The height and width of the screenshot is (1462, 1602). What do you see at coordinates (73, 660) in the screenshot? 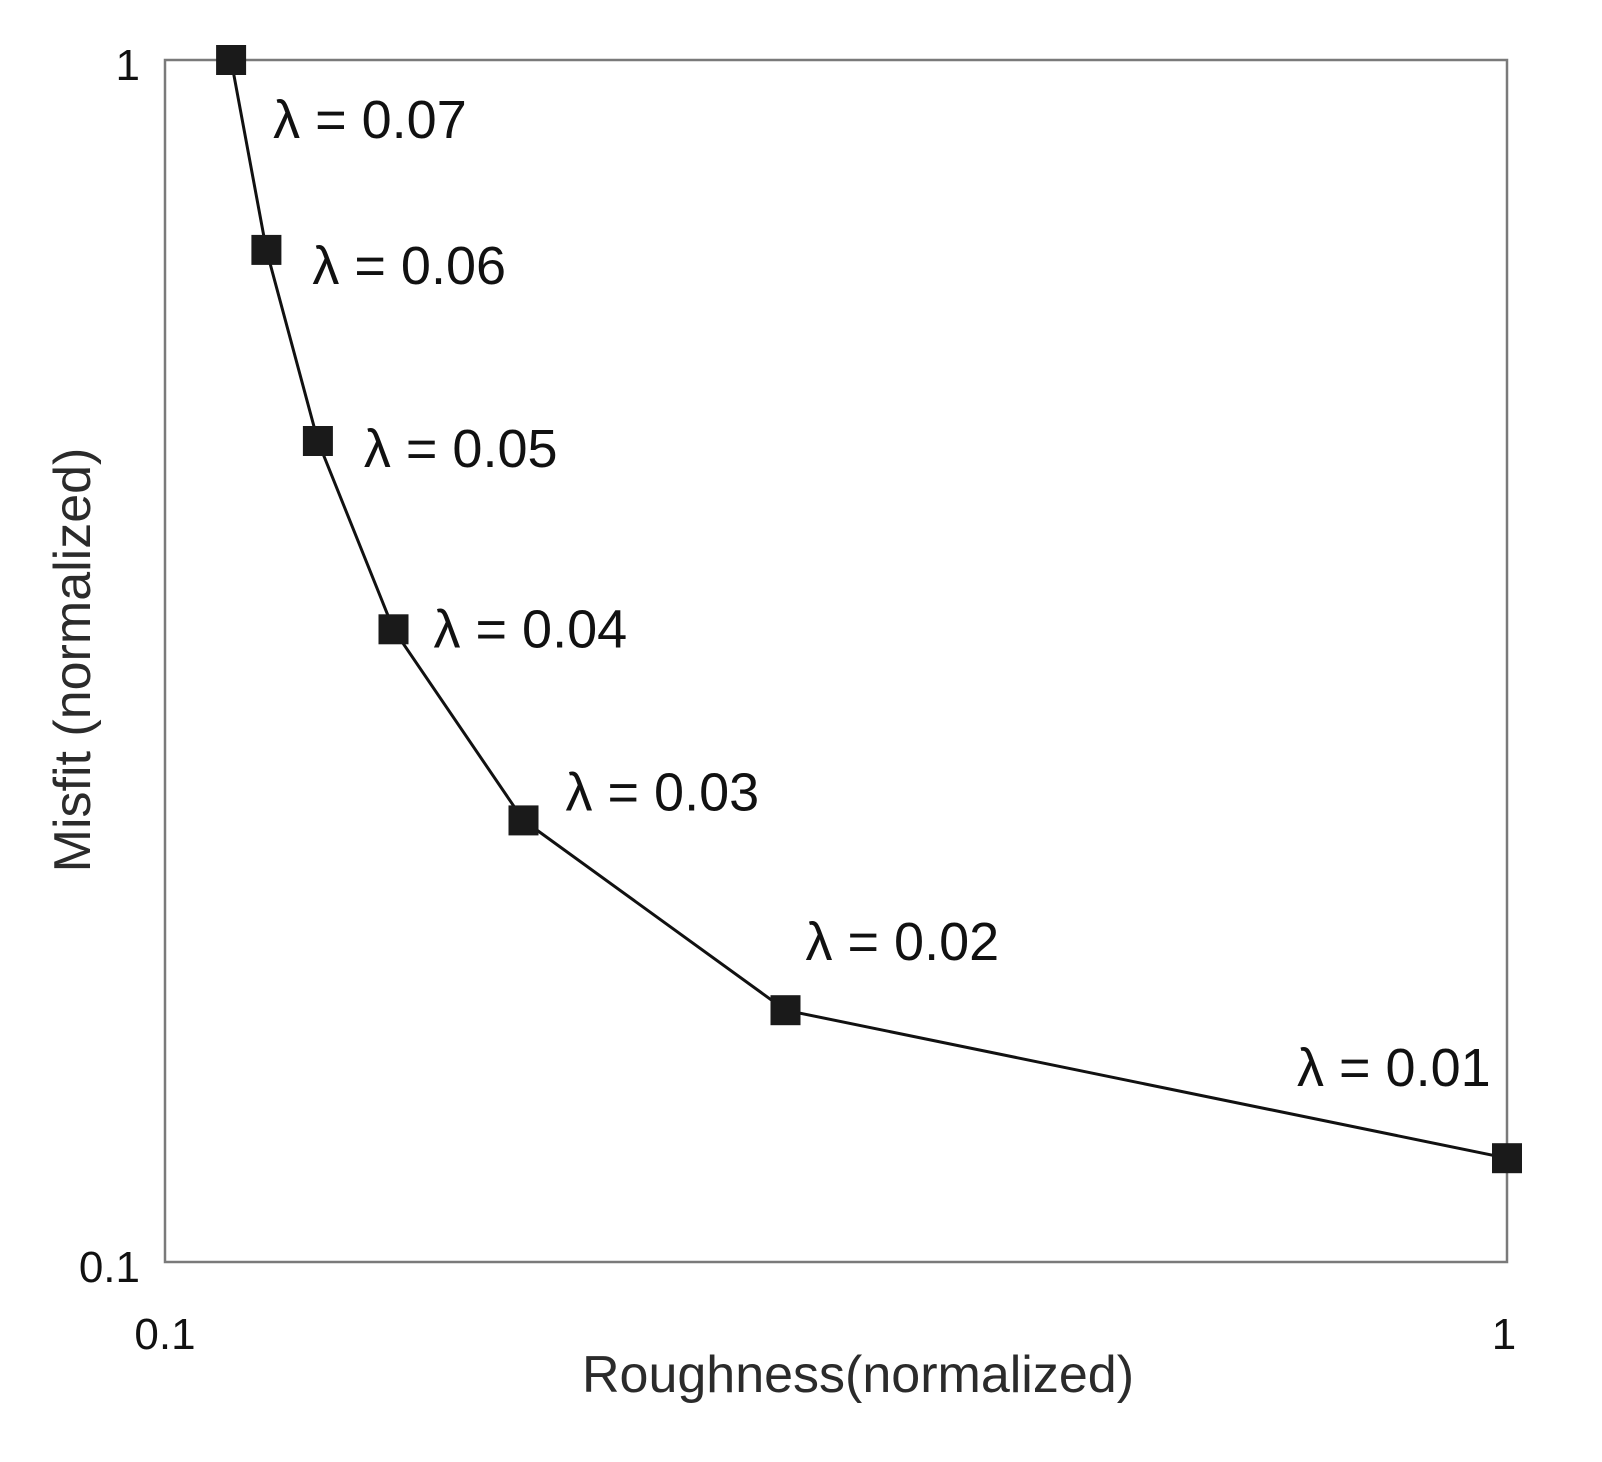
I see `y-axis-label: Misfit (normalized)` at bounding box center [73, 660].